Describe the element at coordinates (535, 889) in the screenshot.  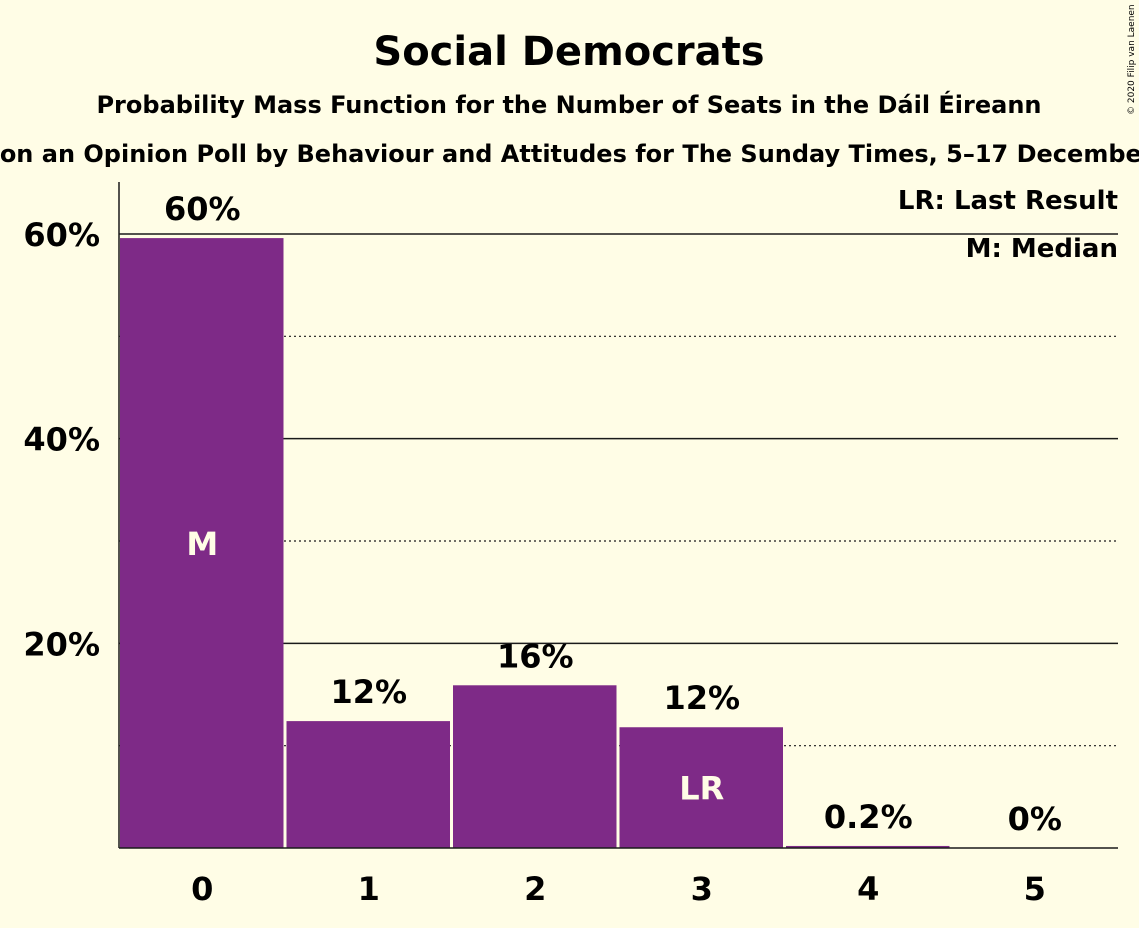
I see `x-tick-label: 2` at that location.